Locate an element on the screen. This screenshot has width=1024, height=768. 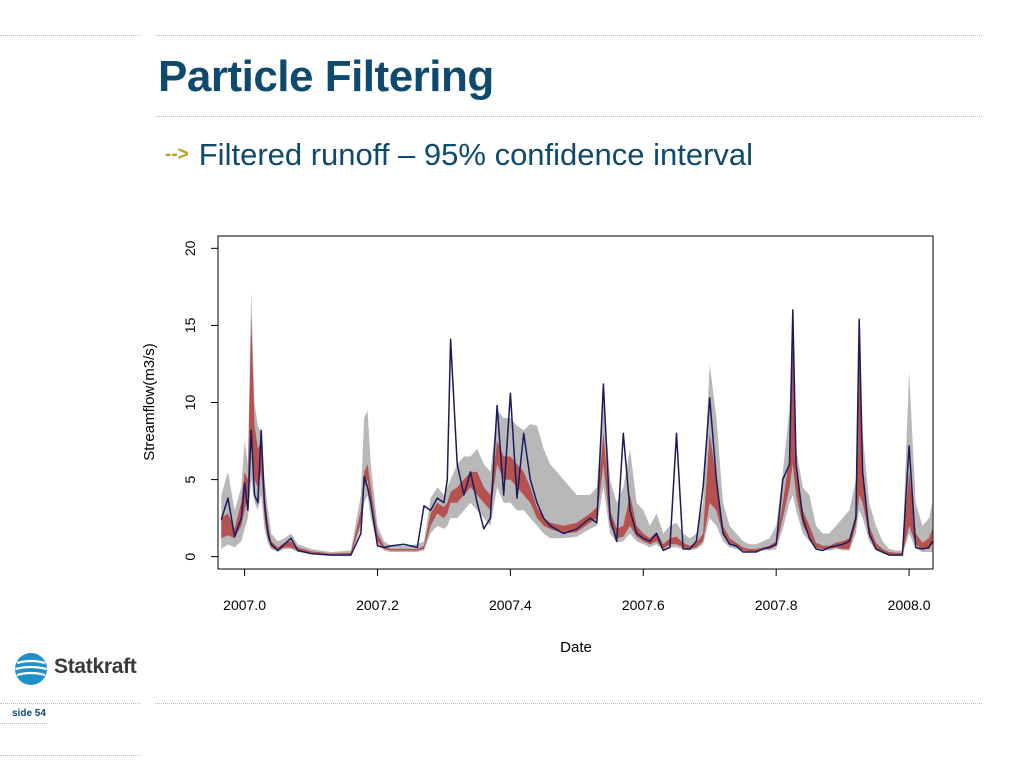
x-tick-label: 2007.8 is located at coordinates (776, 605).